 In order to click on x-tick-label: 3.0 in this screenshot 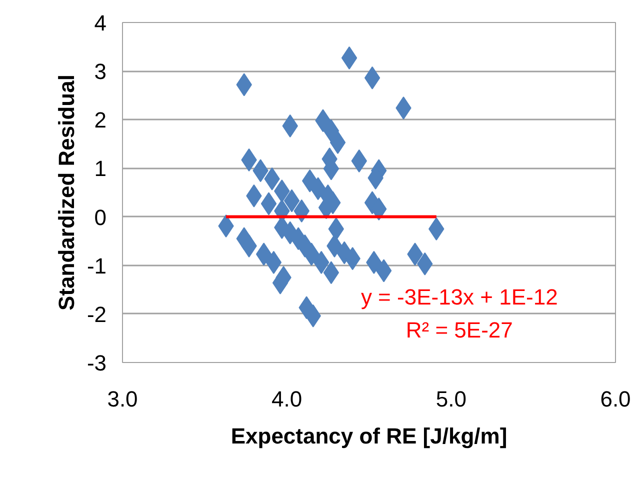, I will do `click(122, 399)`.